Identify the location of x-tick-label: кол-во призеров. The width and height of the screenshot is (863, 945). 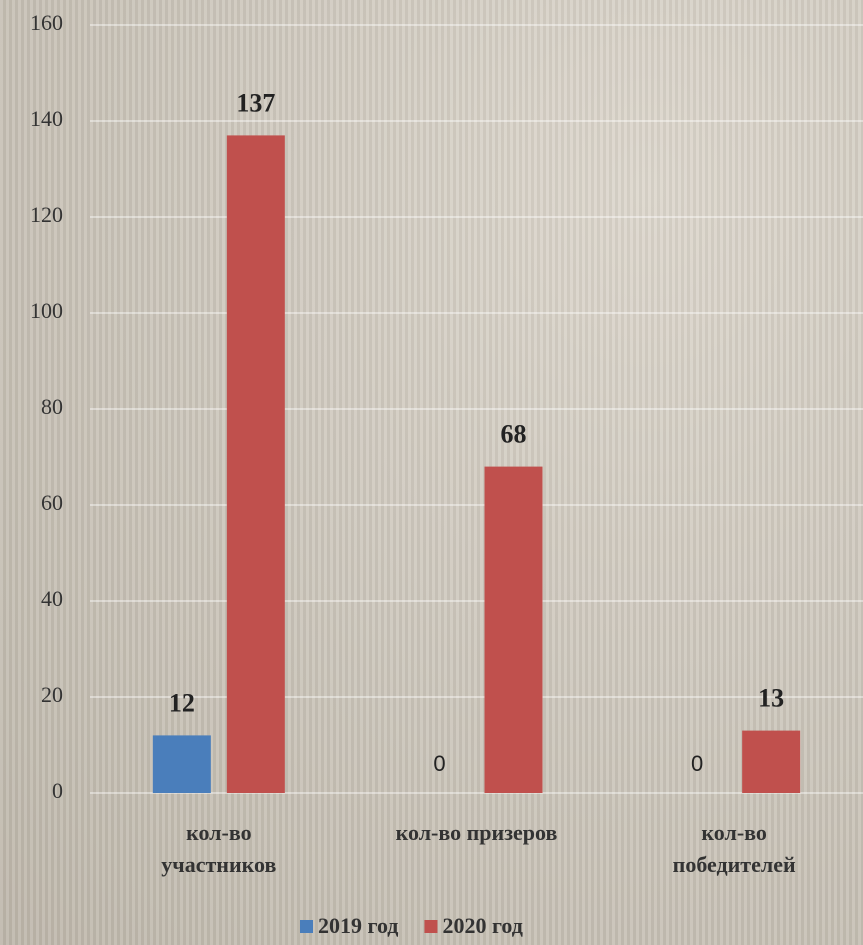
(476, 832).